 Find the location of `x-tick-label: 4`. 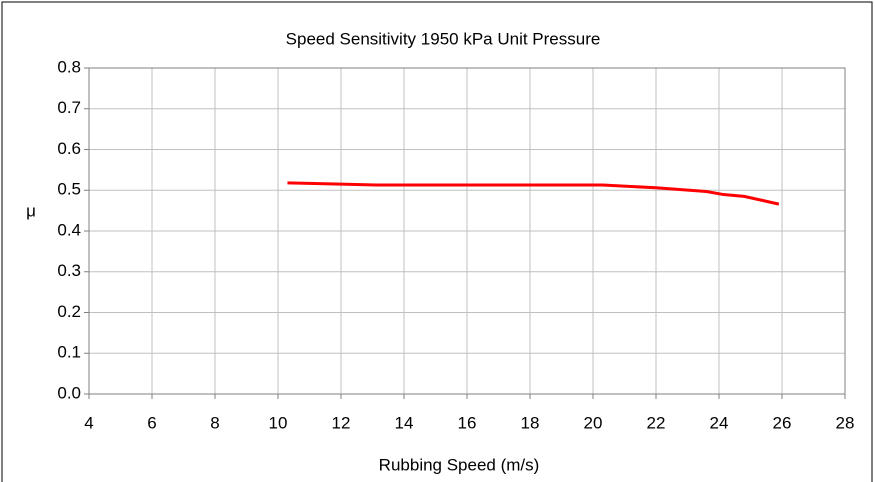

x-tick-label: 4 is located at coordinates (88, 422).